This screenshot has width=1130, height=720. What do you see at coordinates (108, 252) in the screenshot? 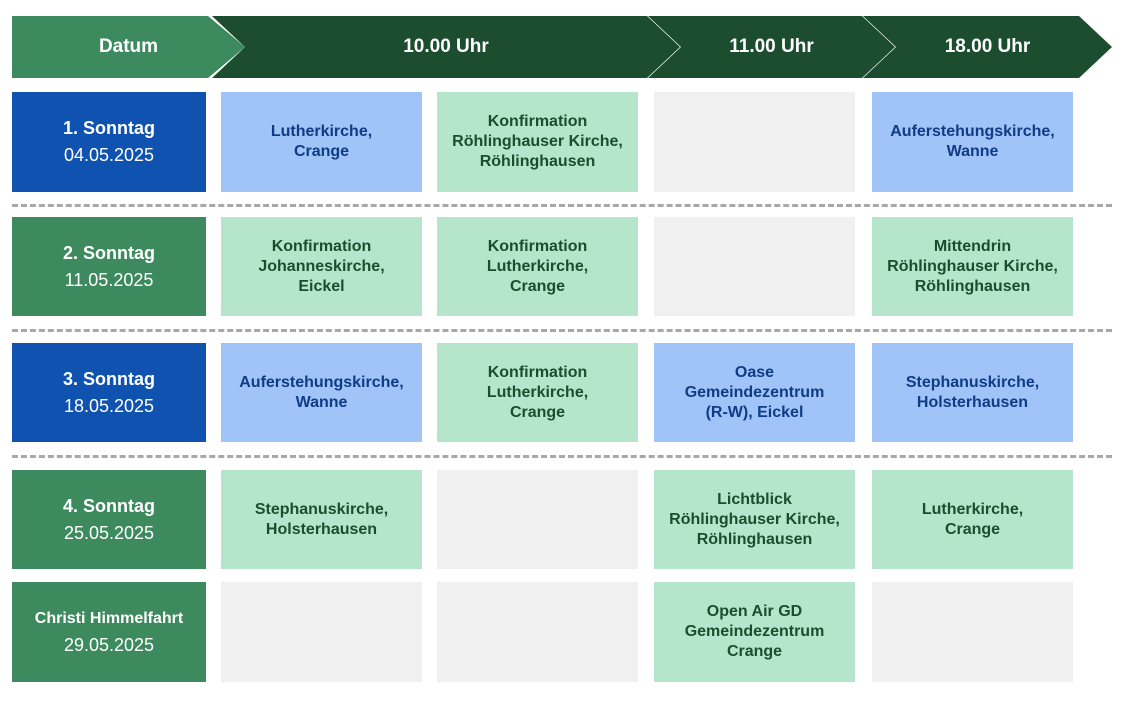
I see `day-label: 2. Sonntag` at bounding box center [108, 252].